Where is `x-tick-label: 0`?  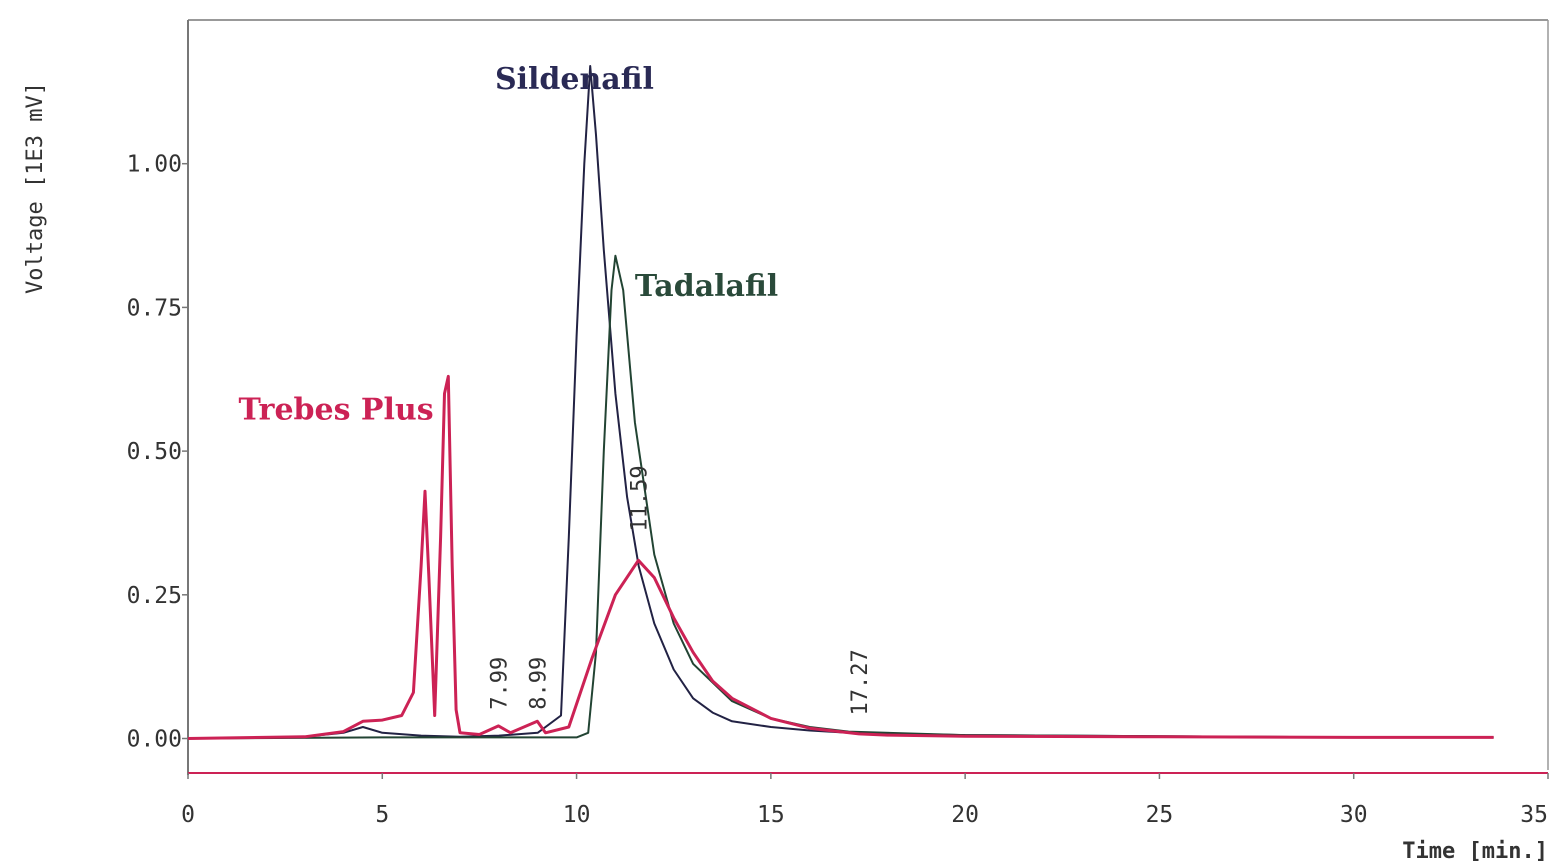 x-tick-label: 0 is located at coordinates (188, 815).